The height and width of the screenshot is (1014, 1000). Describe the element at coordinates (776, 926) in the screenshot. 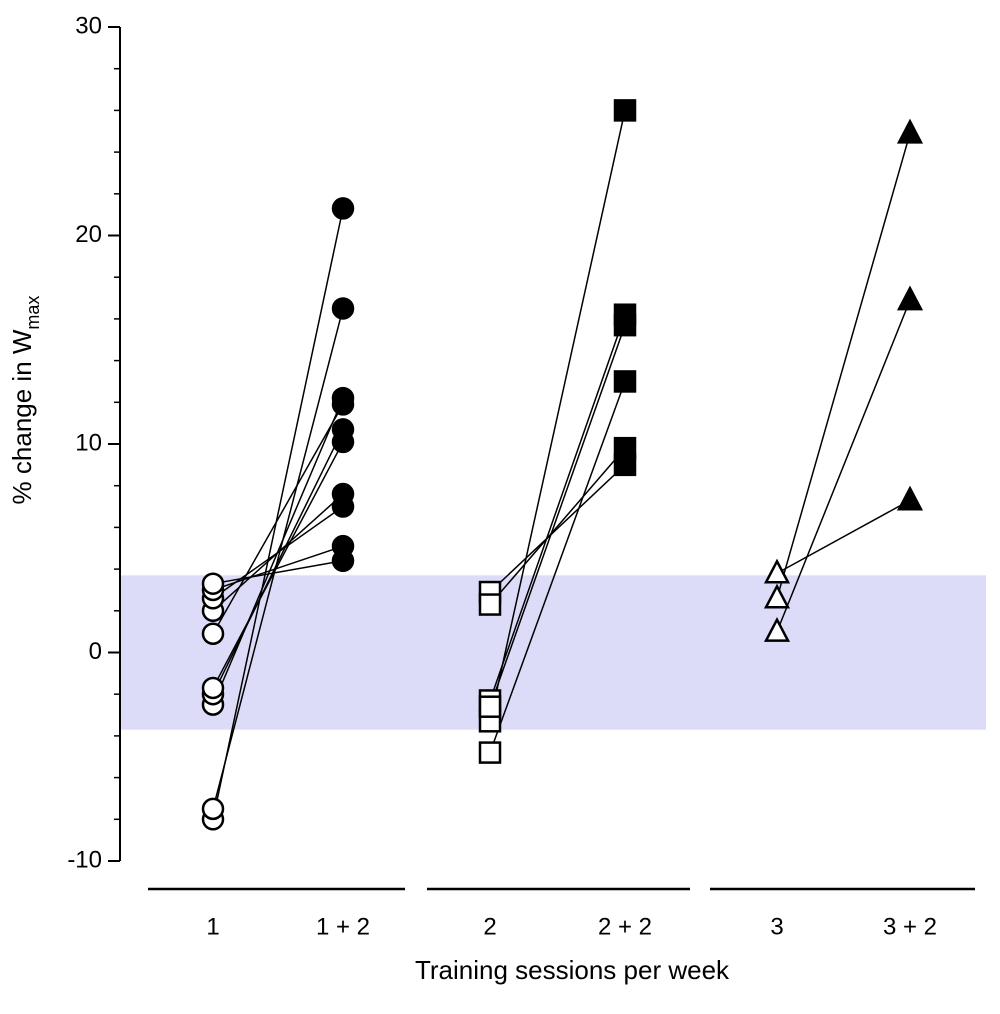

I see `x-tick-label: 3` at that location.